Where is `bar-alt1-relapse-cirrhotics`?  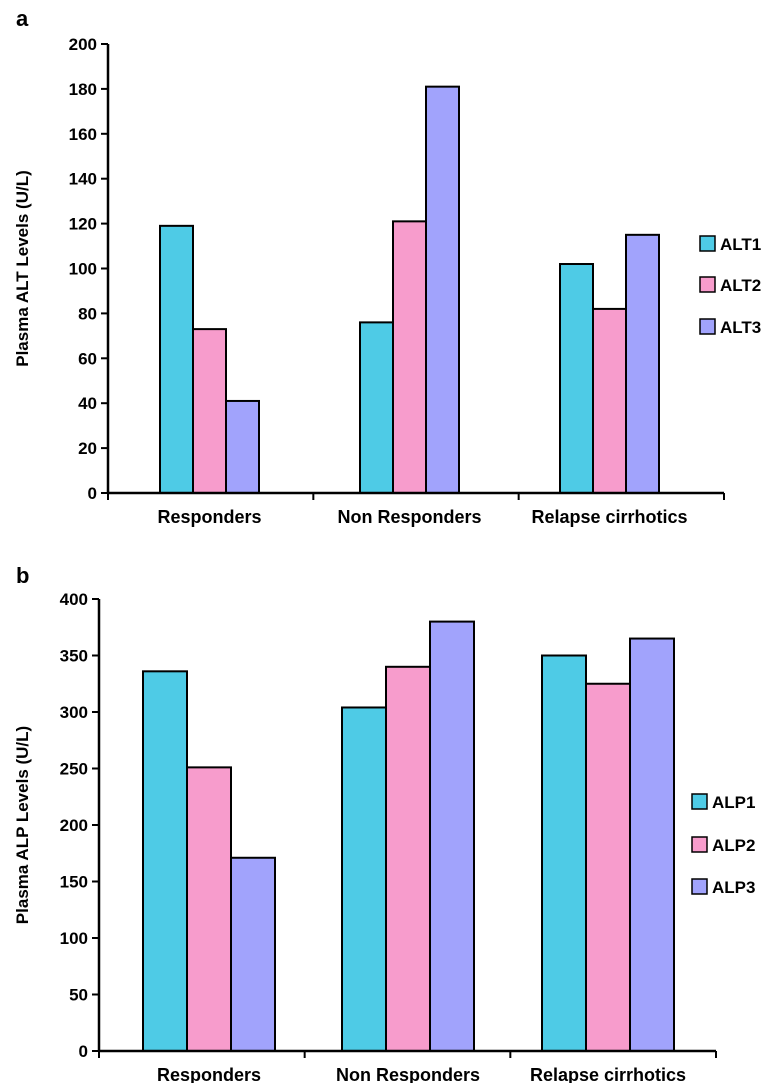
bar-alt1-relapse-cirrhotics is located at coordinates (576, 379).